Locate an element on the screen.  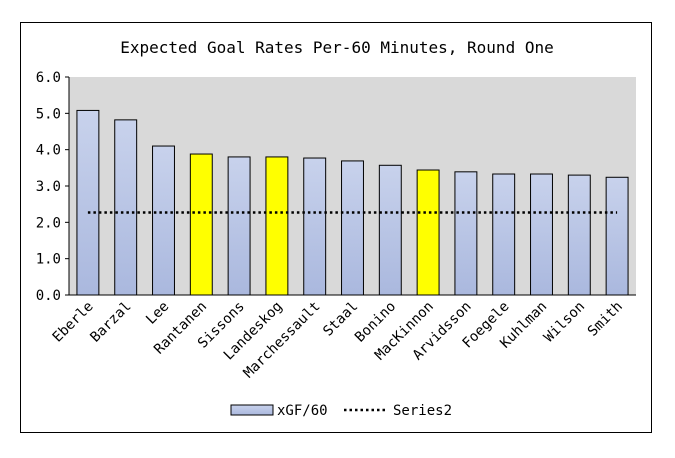
bar-mackinnon is located at coordinates (428, 232).